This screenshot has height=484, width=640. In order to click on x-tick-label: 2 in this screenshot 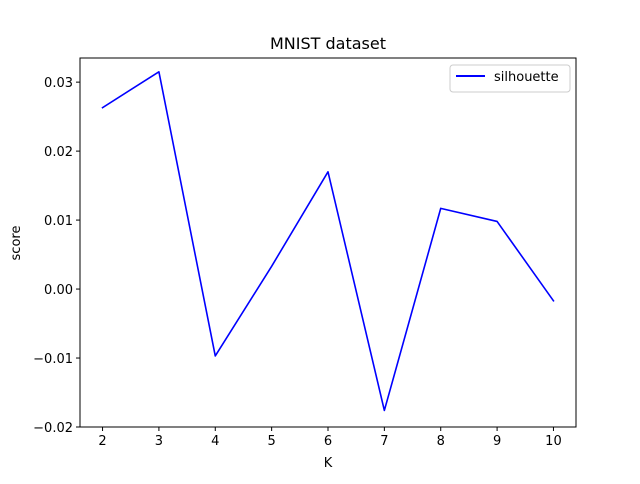, I will do `click(102, 441)`.